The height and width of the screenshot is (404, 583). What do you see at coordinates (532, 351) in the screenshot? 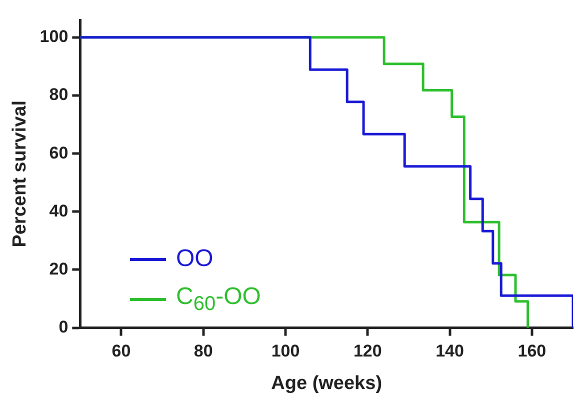
I see `x-tick-label: 160` at bounding box center [532, 351].